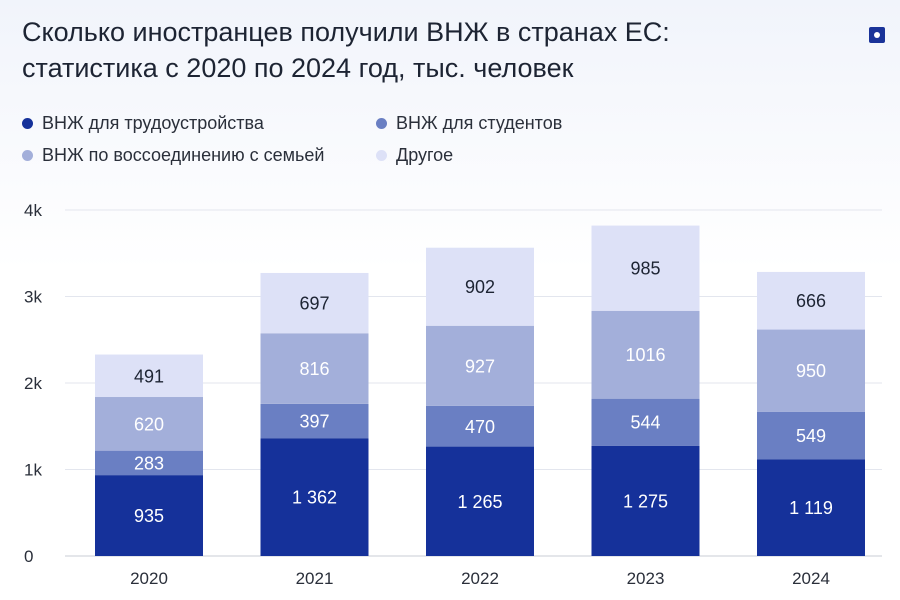 Image resolution: width=900 pixels, height=600 pixels. I want to click on data-label: 397, so click(314, 422).